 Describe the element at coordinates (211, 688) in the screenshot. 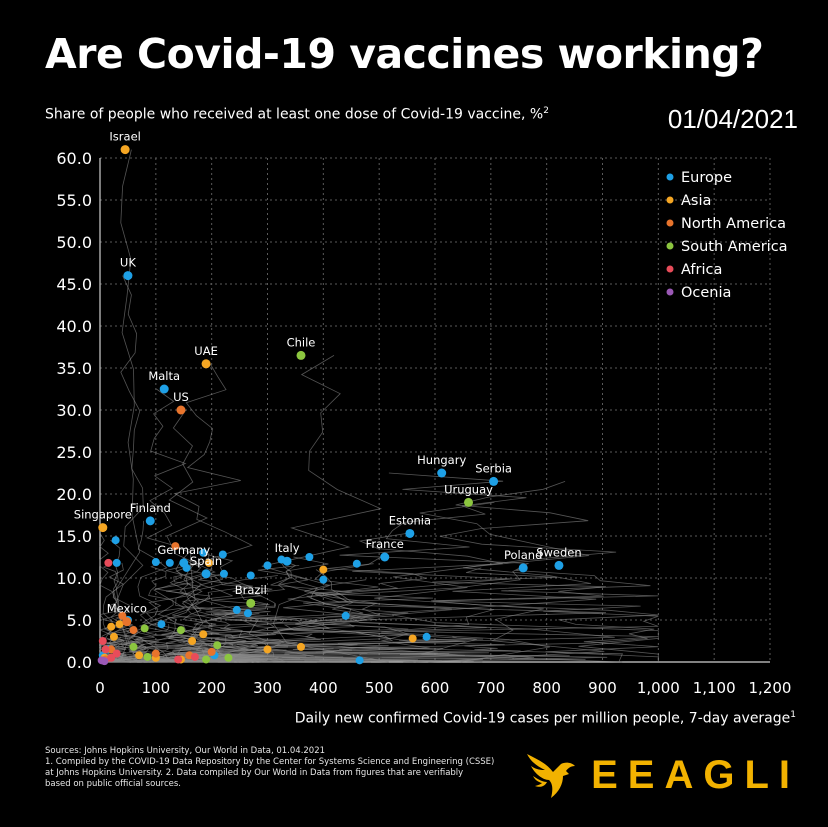

I see `x-tick-label: 200` at that location.